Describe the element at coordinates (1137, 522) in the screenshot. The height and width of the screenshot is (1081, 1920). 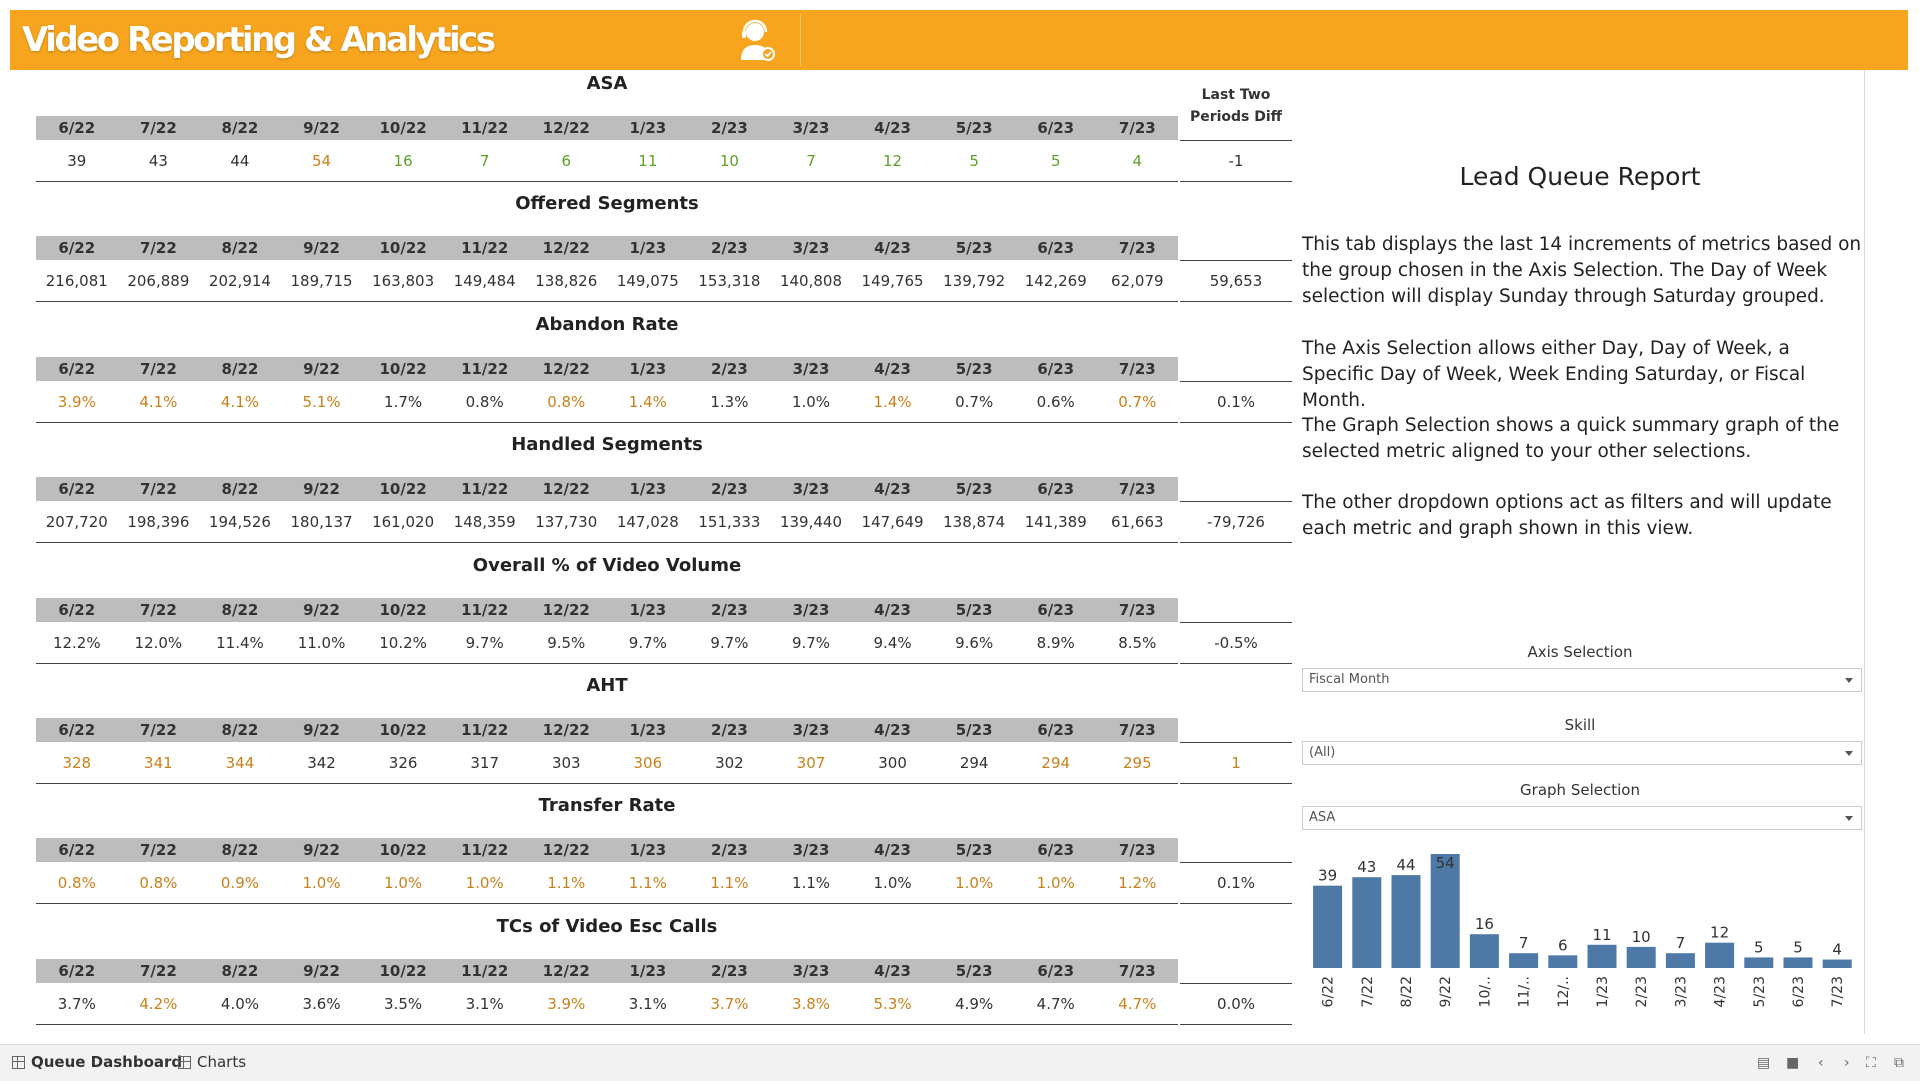
I see `metric-value: 61,663` at that location.